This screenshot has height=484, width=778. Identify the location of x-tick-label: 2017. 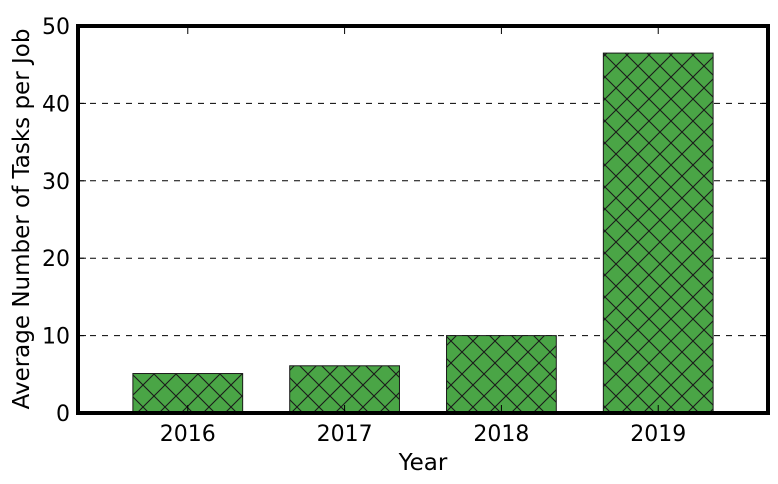
(345, 434).